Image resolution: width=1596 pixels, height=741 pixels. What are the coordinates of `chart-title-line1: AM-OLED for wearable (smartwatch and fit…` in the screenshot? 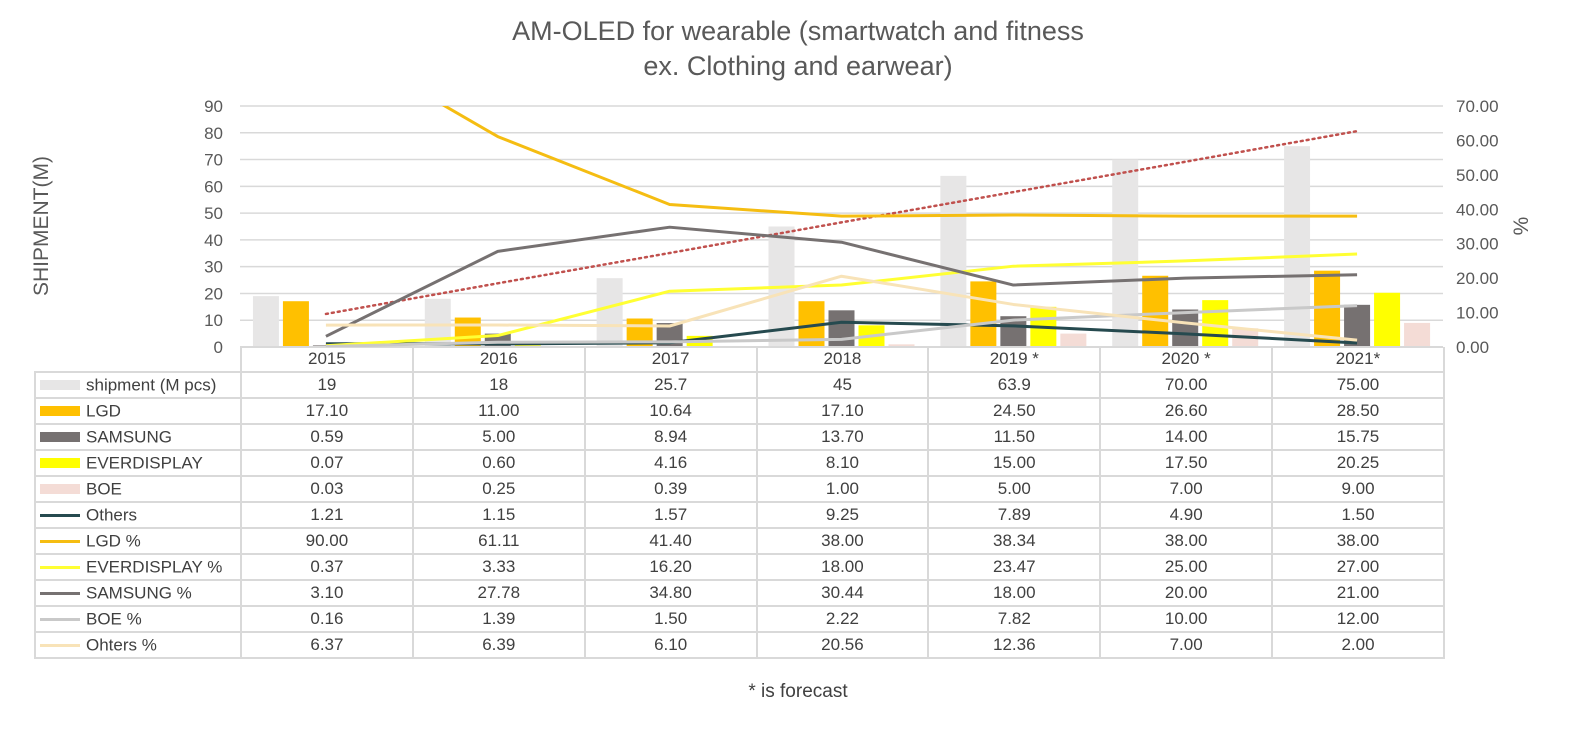 It's located at (798, 31).